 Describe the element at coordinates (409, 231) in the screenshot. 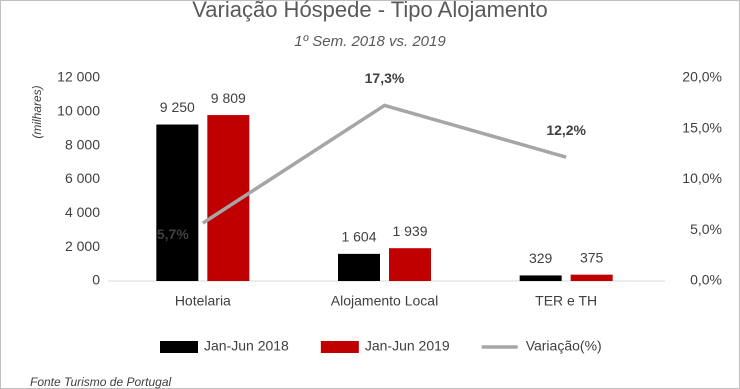

I see `bar-value-label: 1 939` at that location.